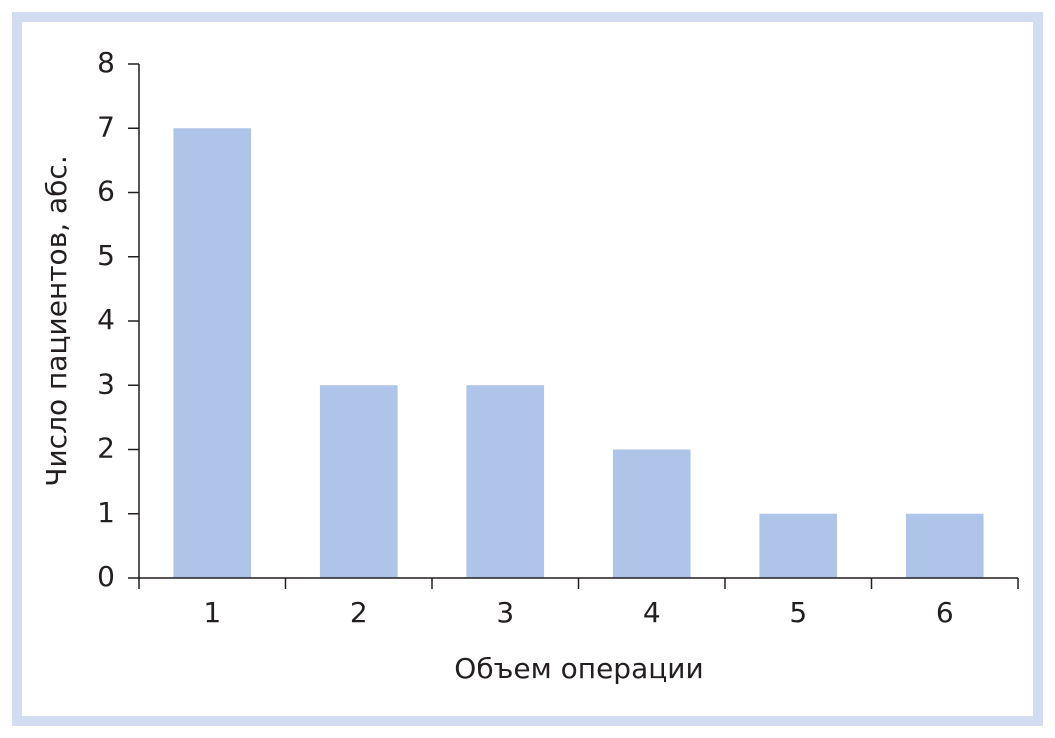  What do you see at coordinates (798, 612) in the screenshot?
I see `x-tick-label: 5` at bounding box center [798, 612].